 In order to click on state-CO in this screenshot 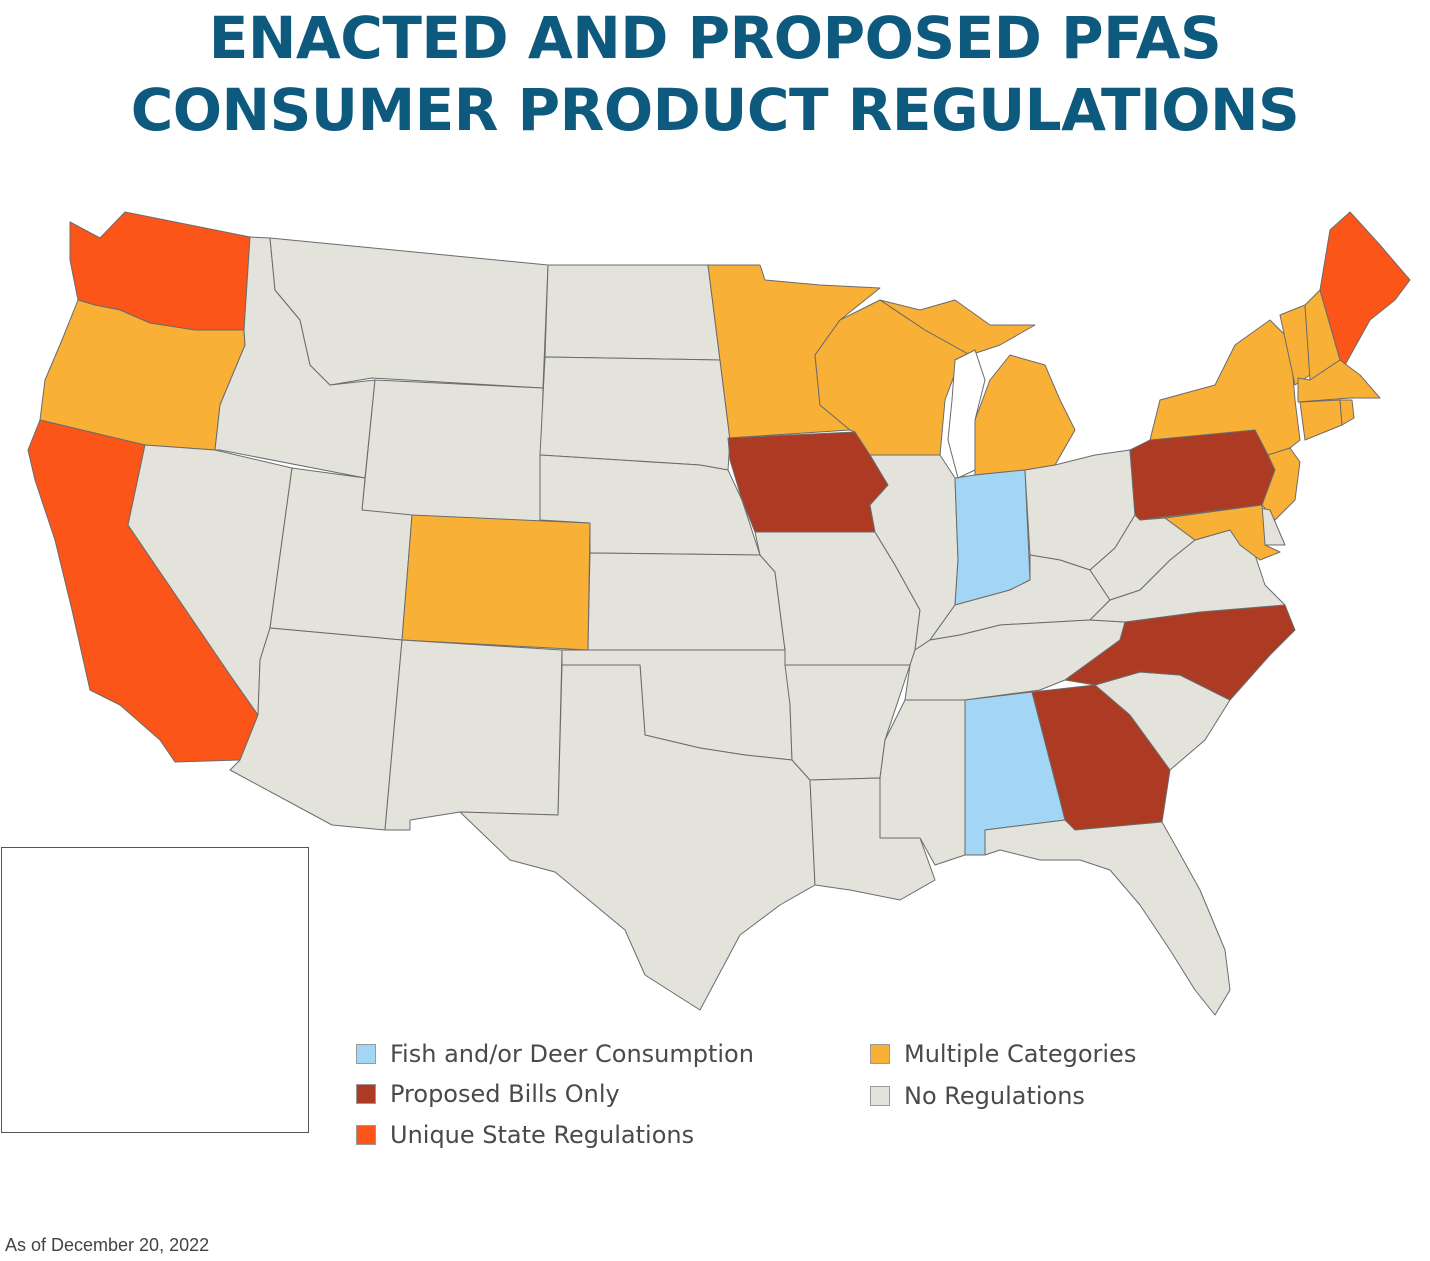, I will do `click(496, 582)`.